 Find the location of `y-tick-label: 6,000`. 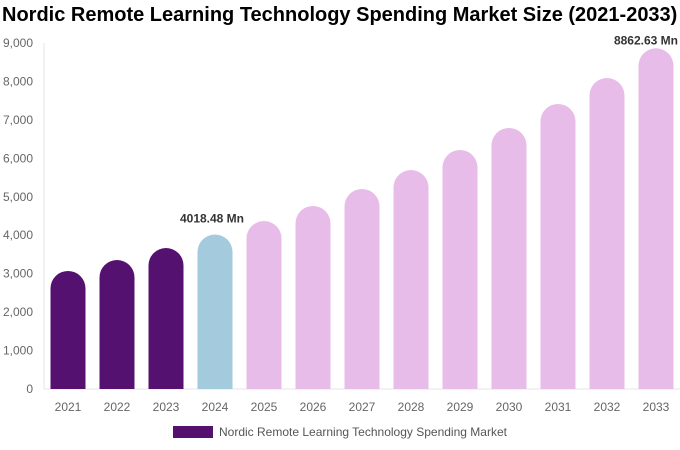

y-tick-label: 6,000 is located at coordinates (18, 158).